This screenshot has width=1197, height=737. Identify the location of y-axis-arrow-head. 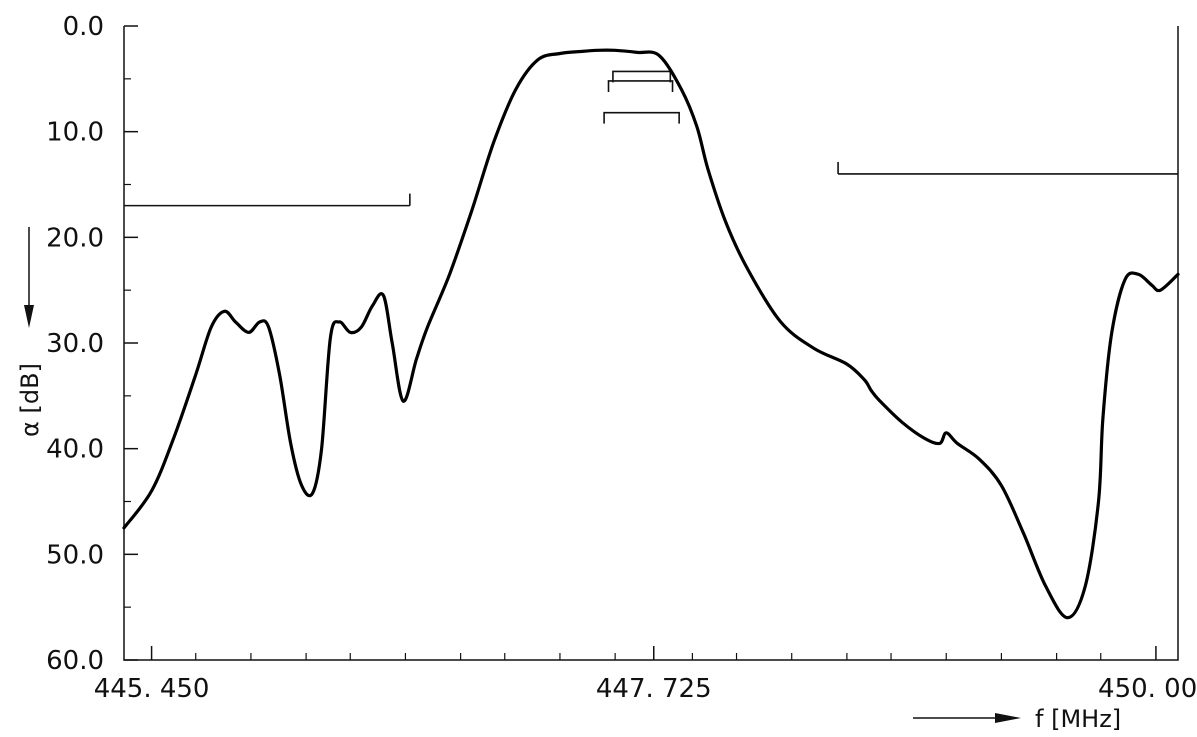
(29, 316).